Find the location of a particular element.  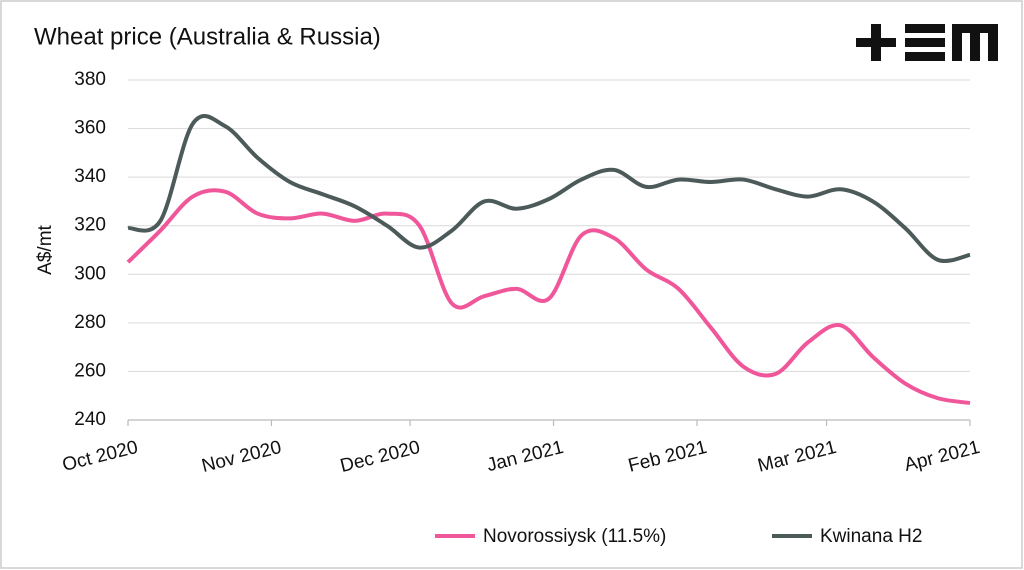

y-axis-label: A$/mt is located at coordinates (45, 249).